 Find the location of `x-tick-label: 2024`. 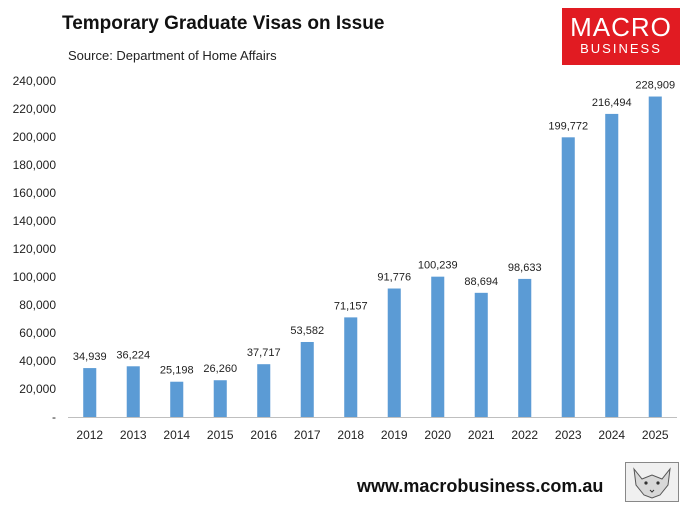

x-tick-label: 2024 is located at coordinates (611, 435).